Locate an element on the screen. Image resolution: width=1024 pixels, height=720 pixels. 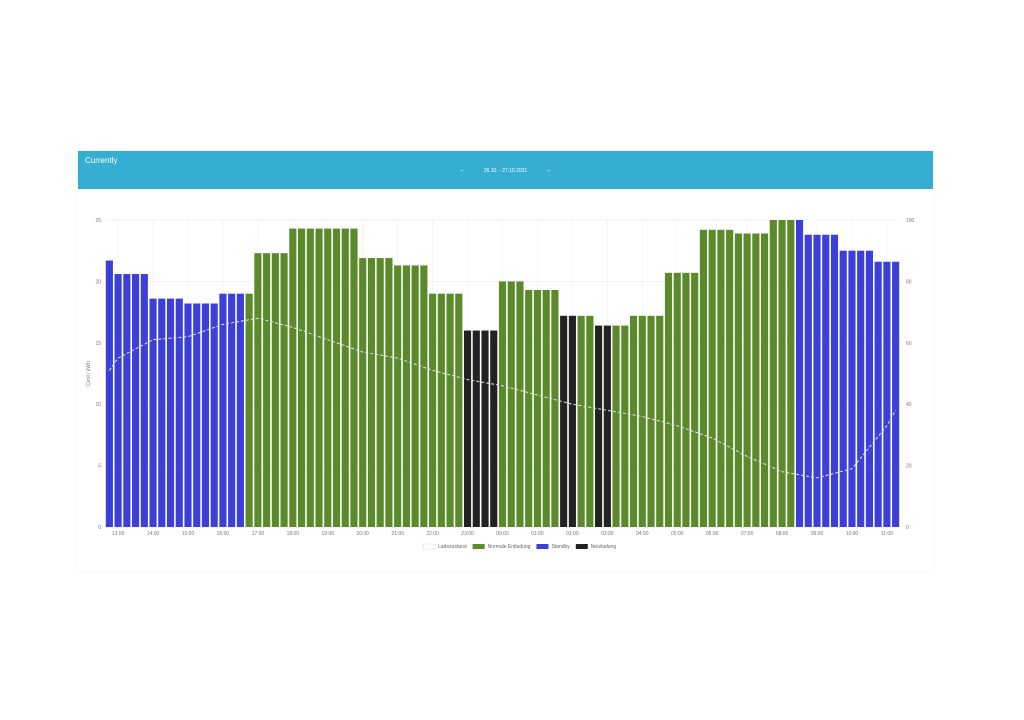
legend-label: Normale Entladung is located at coordinates (509, 547).